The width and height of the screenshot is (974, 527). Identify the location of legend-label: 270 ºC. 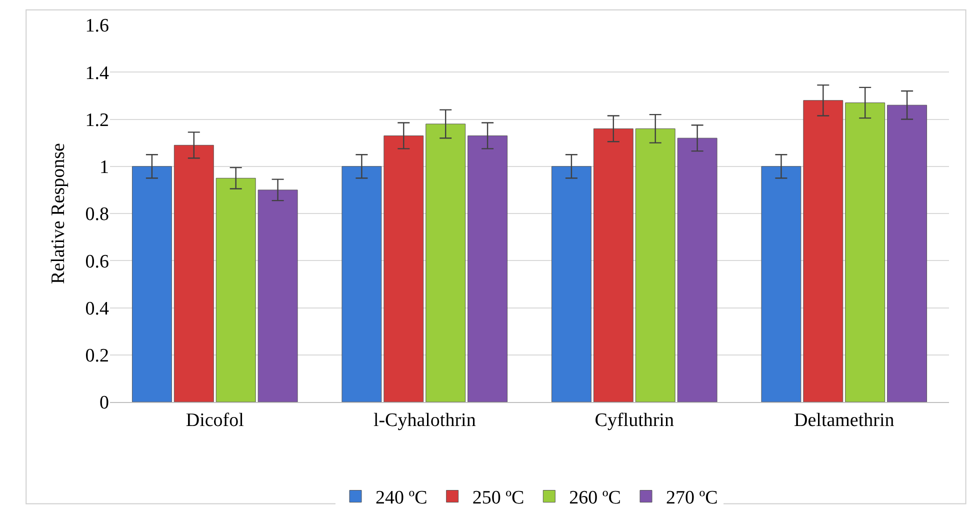
(692, 498).